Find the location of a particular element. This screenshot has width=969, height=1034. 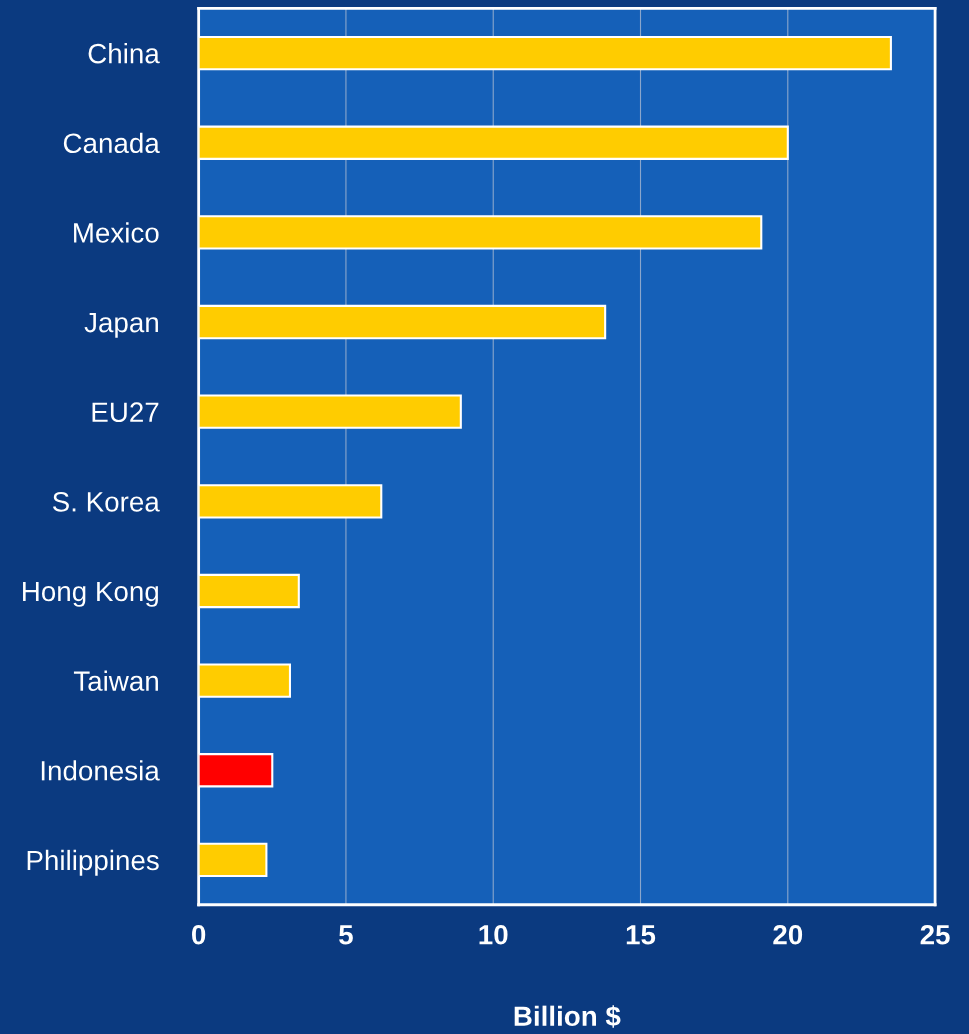

y-tick-label: Taiwan is located at coordinates (115, 680).